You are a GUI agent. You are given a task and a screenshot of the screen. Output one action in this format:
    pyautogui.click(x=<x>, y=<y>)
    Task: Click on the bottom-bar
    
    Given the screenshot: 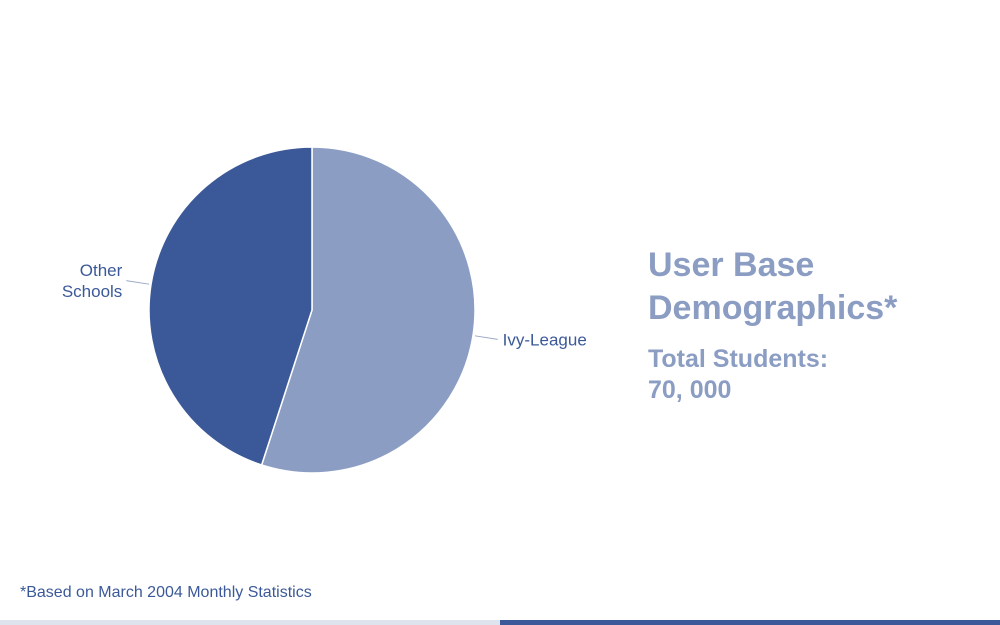 What is the action you would take?
    pyautogui.click(x=500, y=622)
    